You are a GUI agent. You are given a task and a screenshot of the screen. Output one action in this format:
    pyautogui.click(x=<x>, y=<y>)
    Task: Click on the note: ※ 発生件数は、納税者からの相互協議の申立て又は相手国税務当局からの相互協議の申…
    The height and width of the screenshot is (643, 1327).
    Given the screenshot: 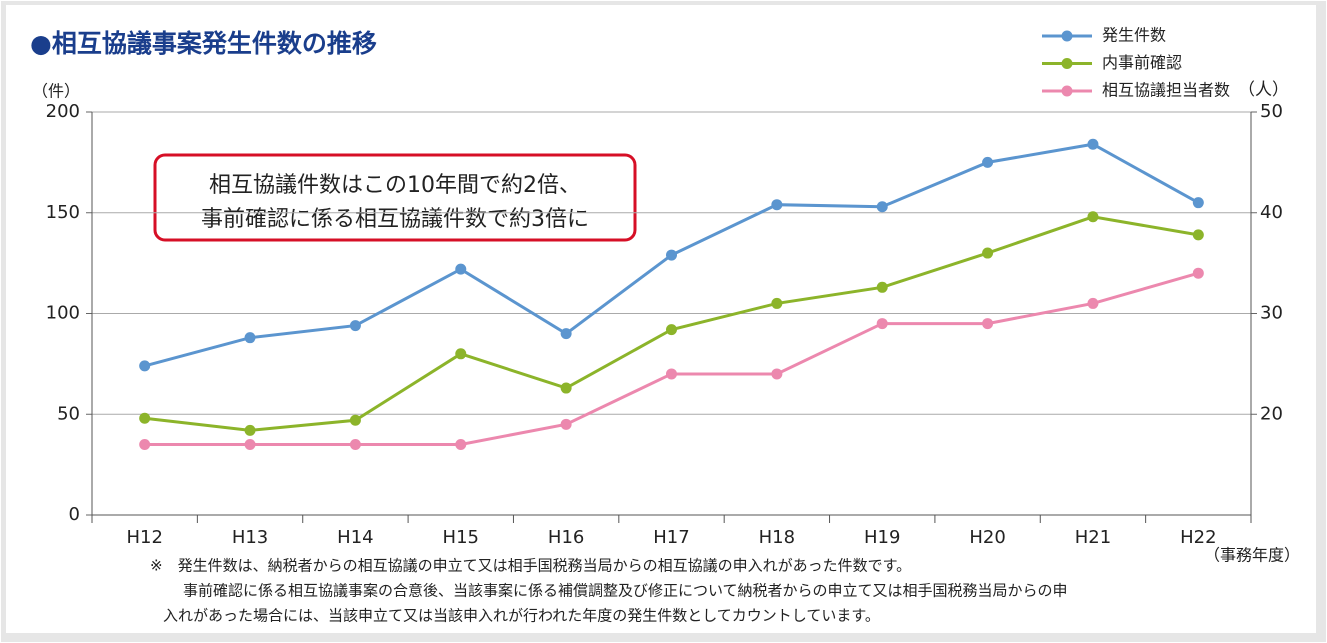 What is the action you would take?
    pyautogui.click(x=530, y=566)
    